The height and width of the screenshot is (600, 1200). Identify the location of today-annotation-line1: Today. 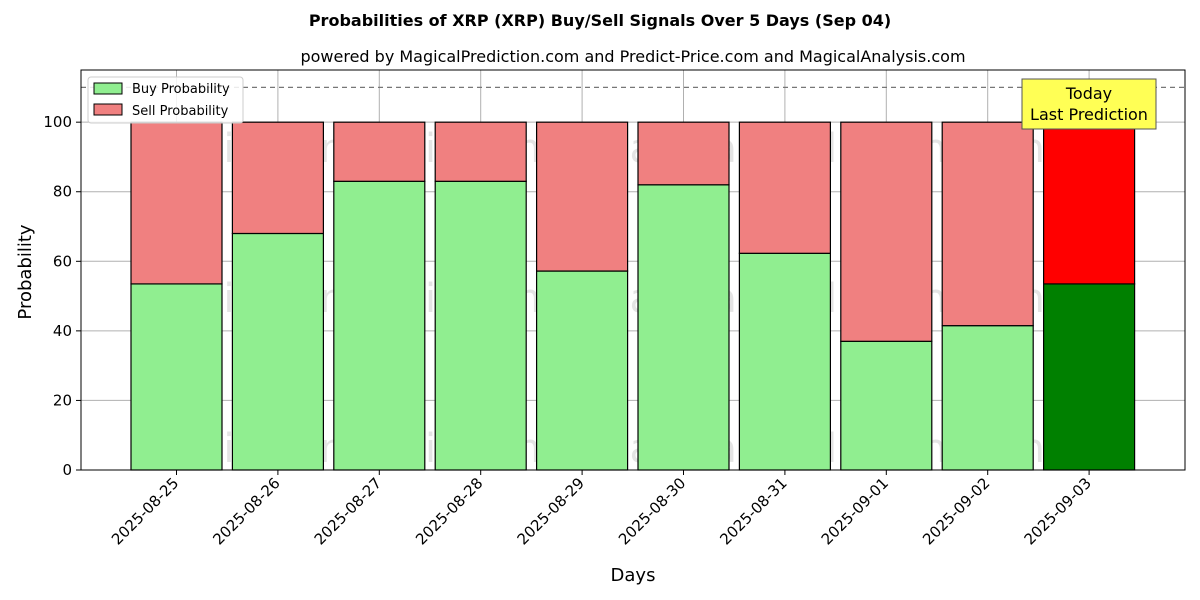
(1088, 93).